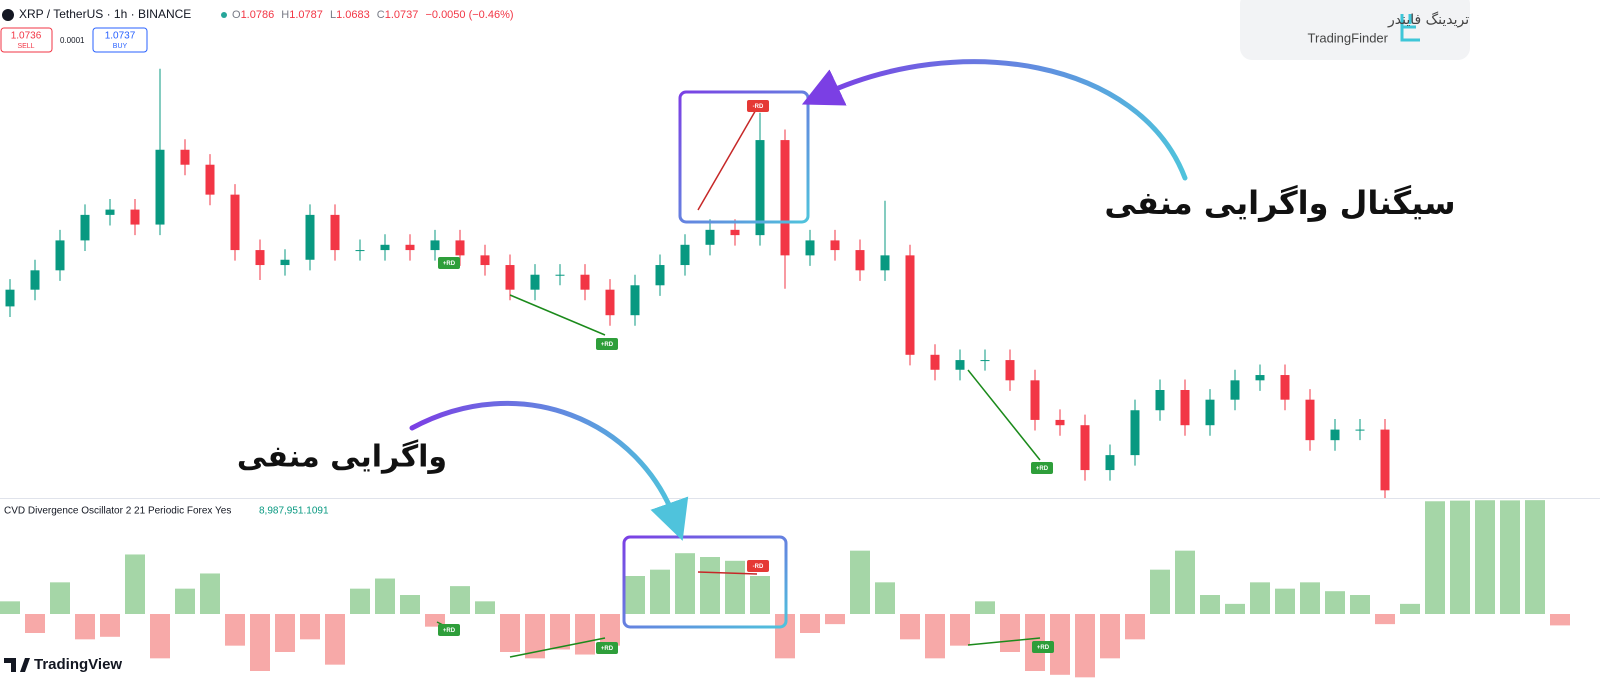 The height and width of the screenshot is (700, 1600). I want to click on brand-icon, so click(1410, 28).